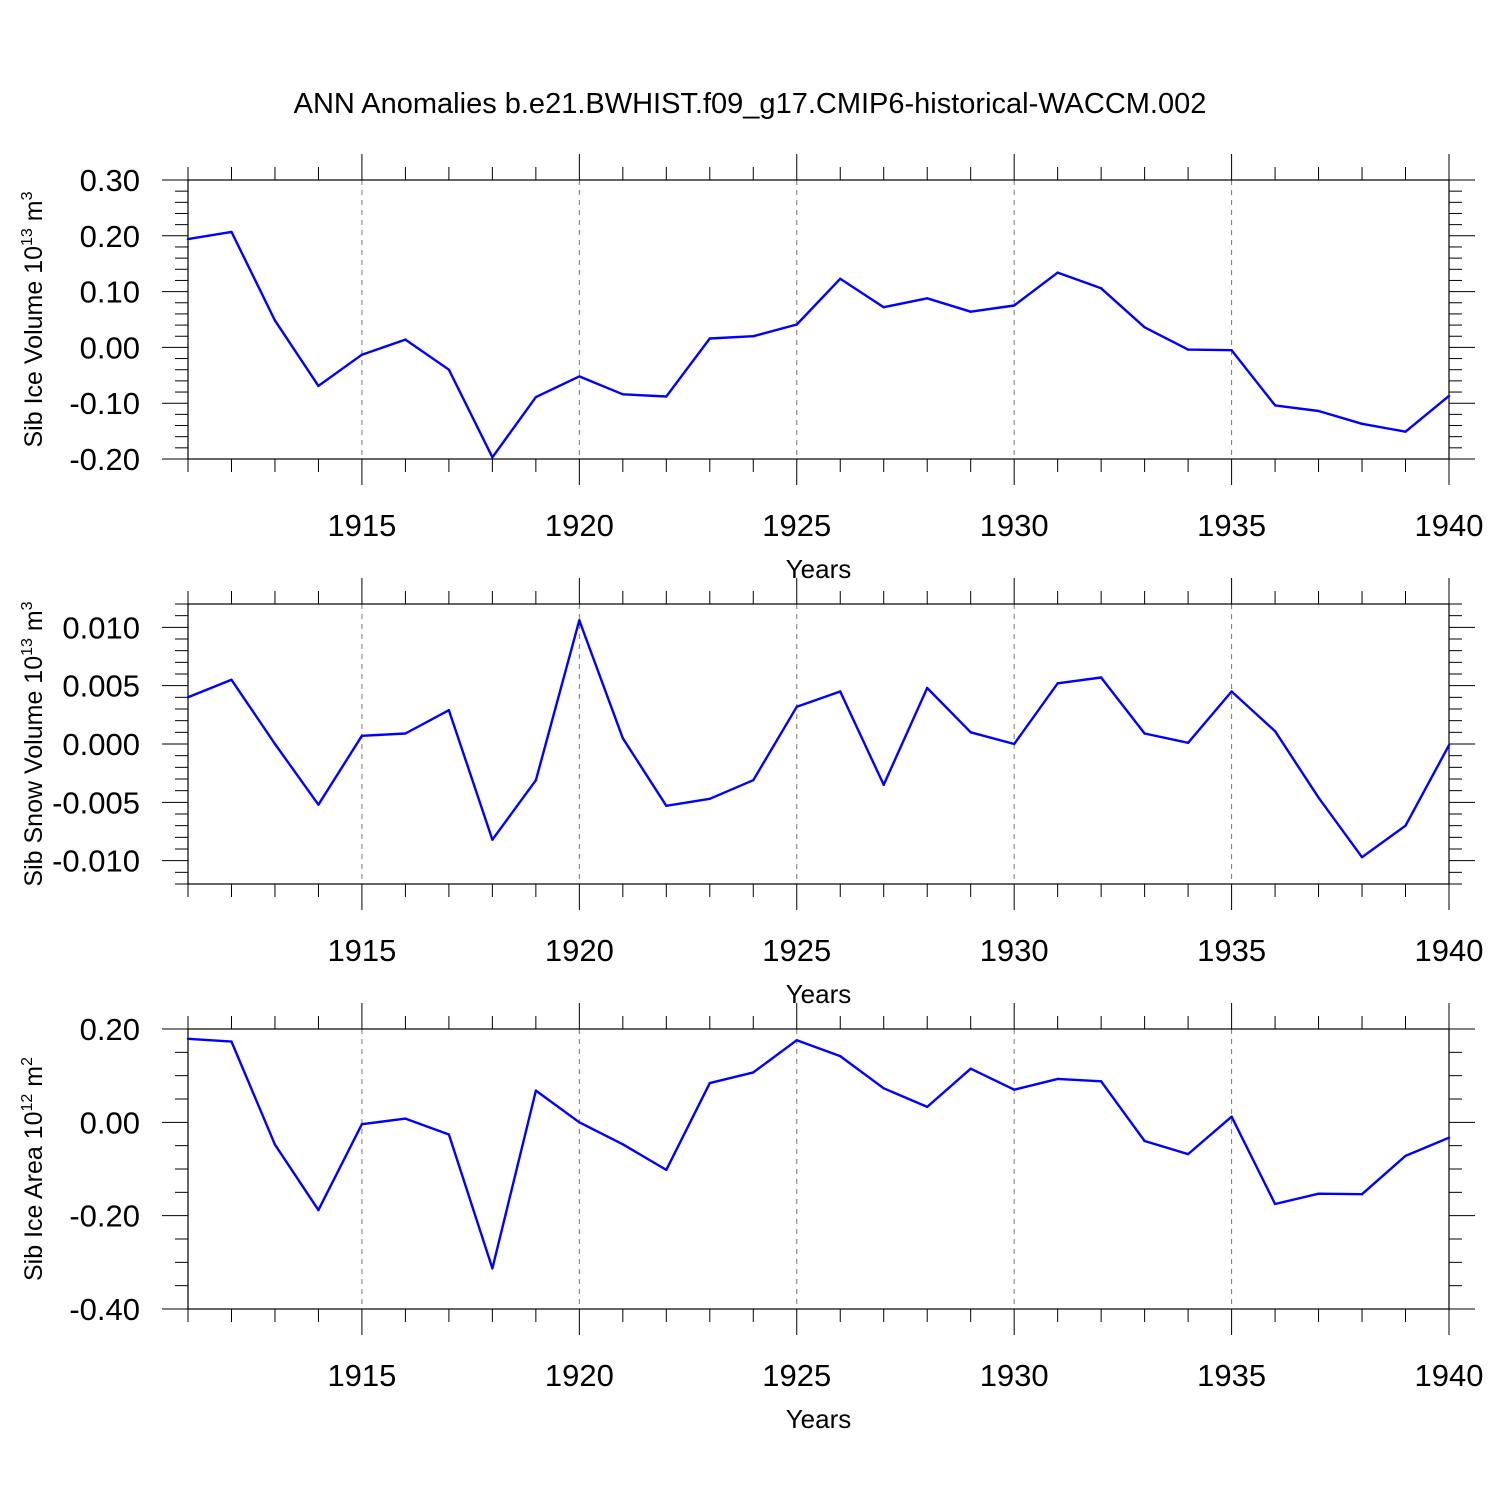 The height and width of the screenshot is (1500, 1500). What do you see at coordinates (33, 743) in the screenshot?
I see `y-axis-label: Sib Snow Volume 1013 m3` at bounding box center [33, 743].